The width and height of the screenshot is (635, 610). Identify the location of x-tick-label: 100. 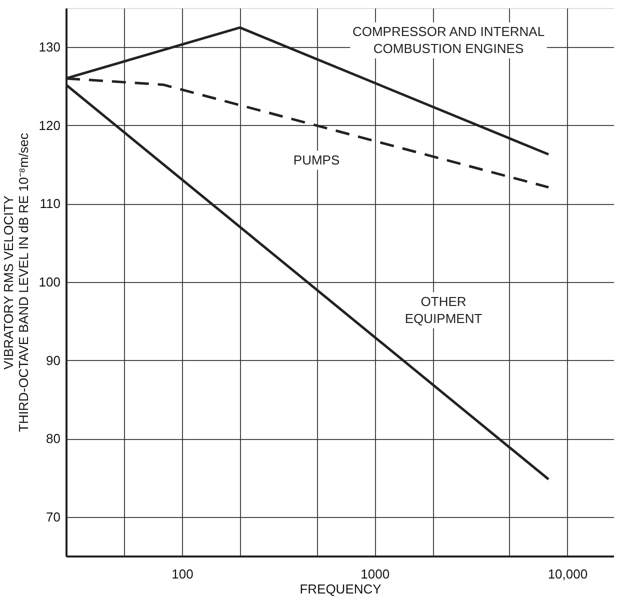
(183, 574).